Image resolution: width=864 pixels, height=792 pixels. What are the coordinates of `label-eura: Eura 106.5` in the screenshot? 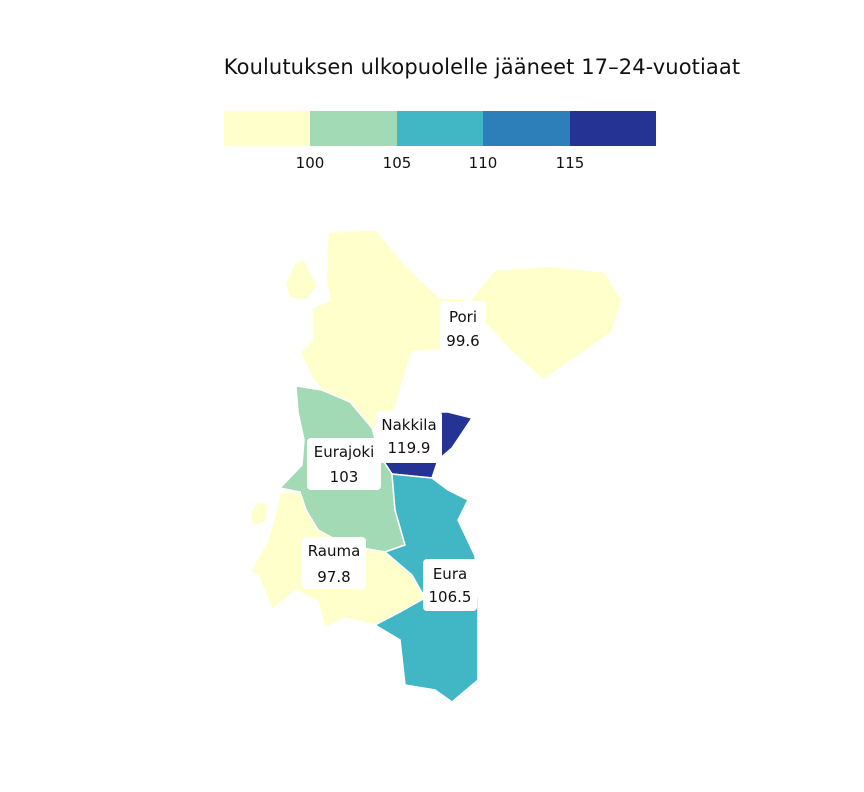 It's located at (450, 585).